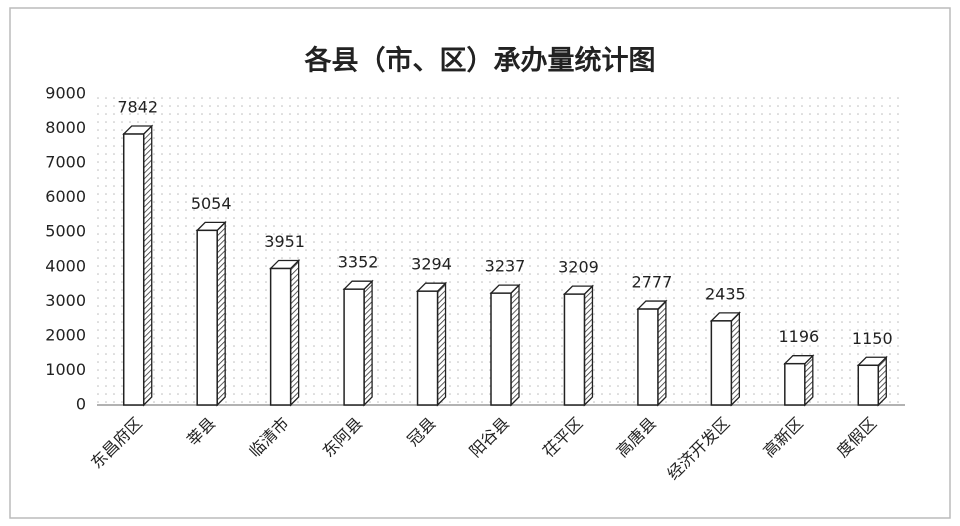 This screenshot has height=526, width=960. Describe the element at coordinates (65, 334) in the screenshot. I see `y-tick-label: 2000` at that location.